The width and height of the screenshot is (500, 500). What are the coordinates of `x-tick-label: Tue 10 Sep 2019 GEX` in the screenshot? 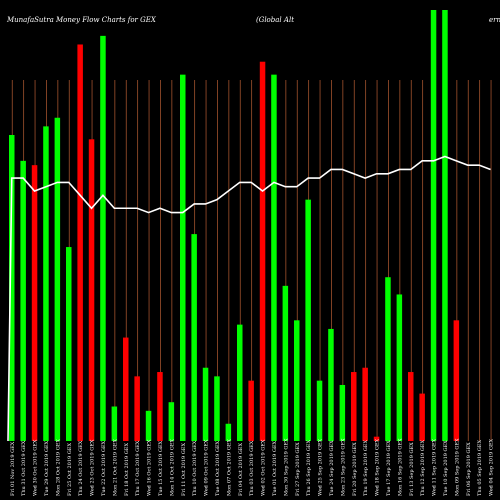 It's located at (446, 468).